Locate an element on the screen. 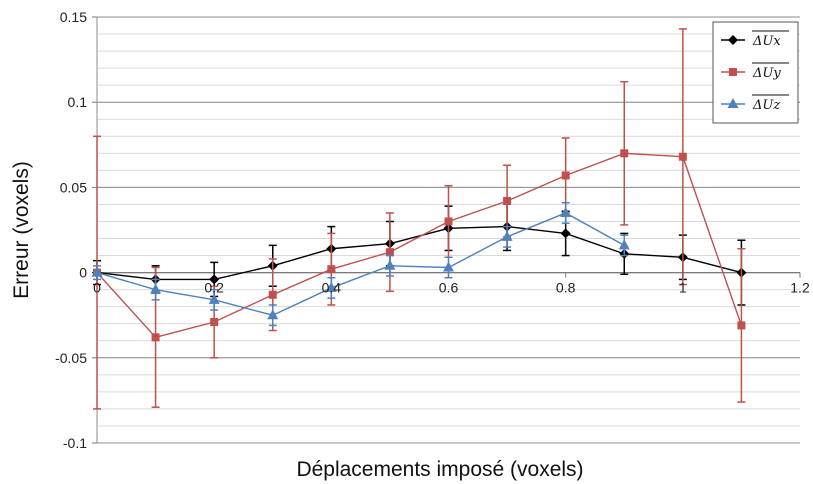 This screenshot has width=813, height=484. legend-item: ΔUz is located at coordinates (755, 103).